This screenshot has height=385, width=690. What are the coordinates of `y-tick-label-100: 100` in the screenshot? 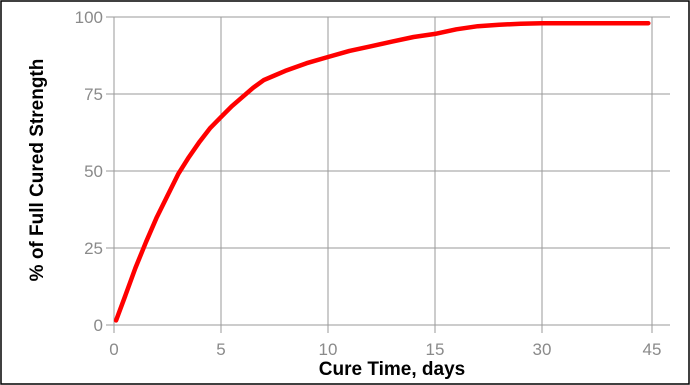 It's located at (89, 17).